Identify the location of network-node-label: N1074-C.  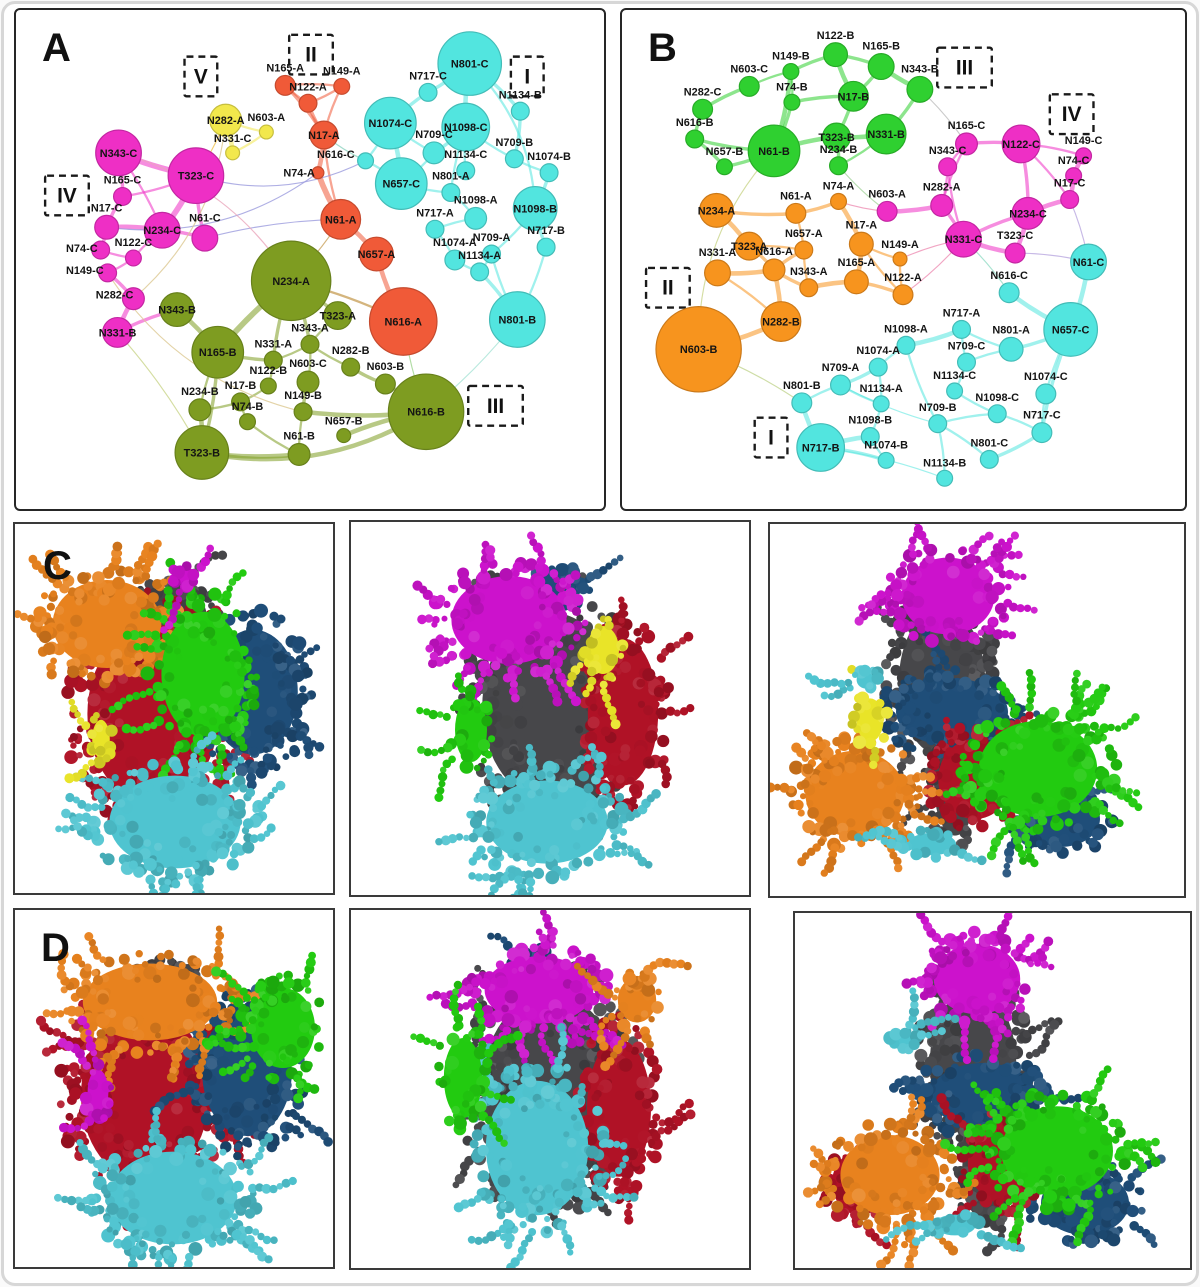
(391, 124).